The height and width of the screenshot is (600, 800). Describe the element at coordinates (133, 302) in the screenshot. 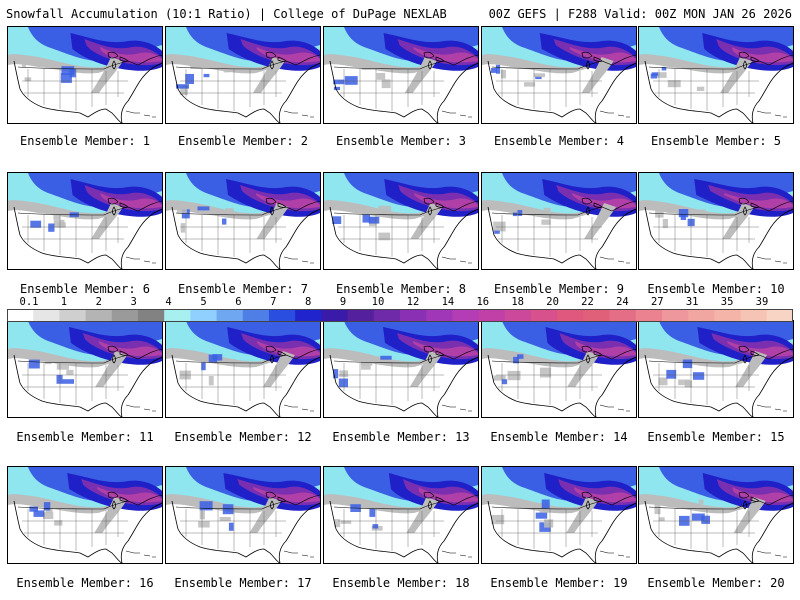

I see `colorbar-tick-label: 3` at that location.